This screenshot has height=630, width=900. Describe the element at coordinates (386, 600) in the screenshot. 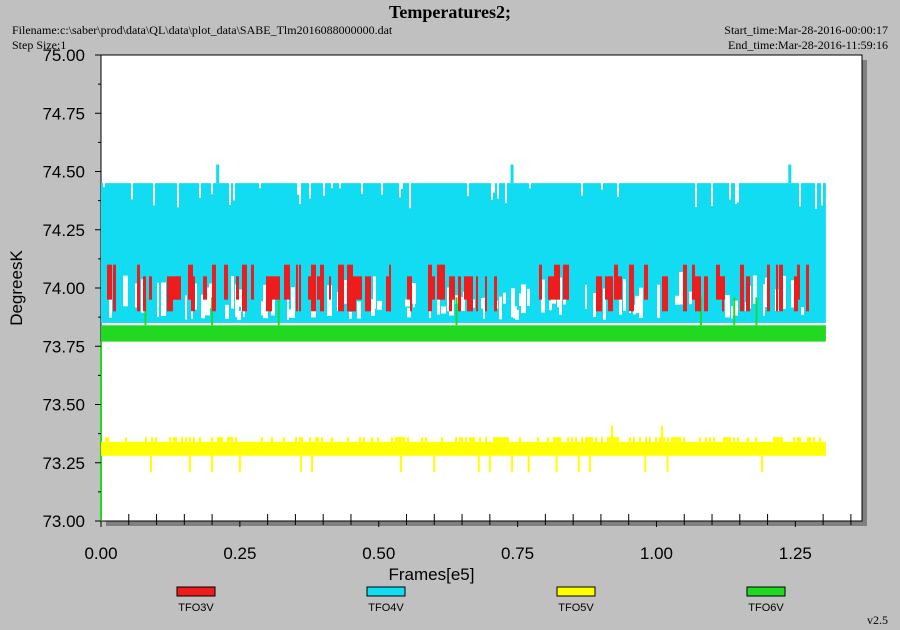

I see `legend-item-tfo4v: TFO4V` at that location.